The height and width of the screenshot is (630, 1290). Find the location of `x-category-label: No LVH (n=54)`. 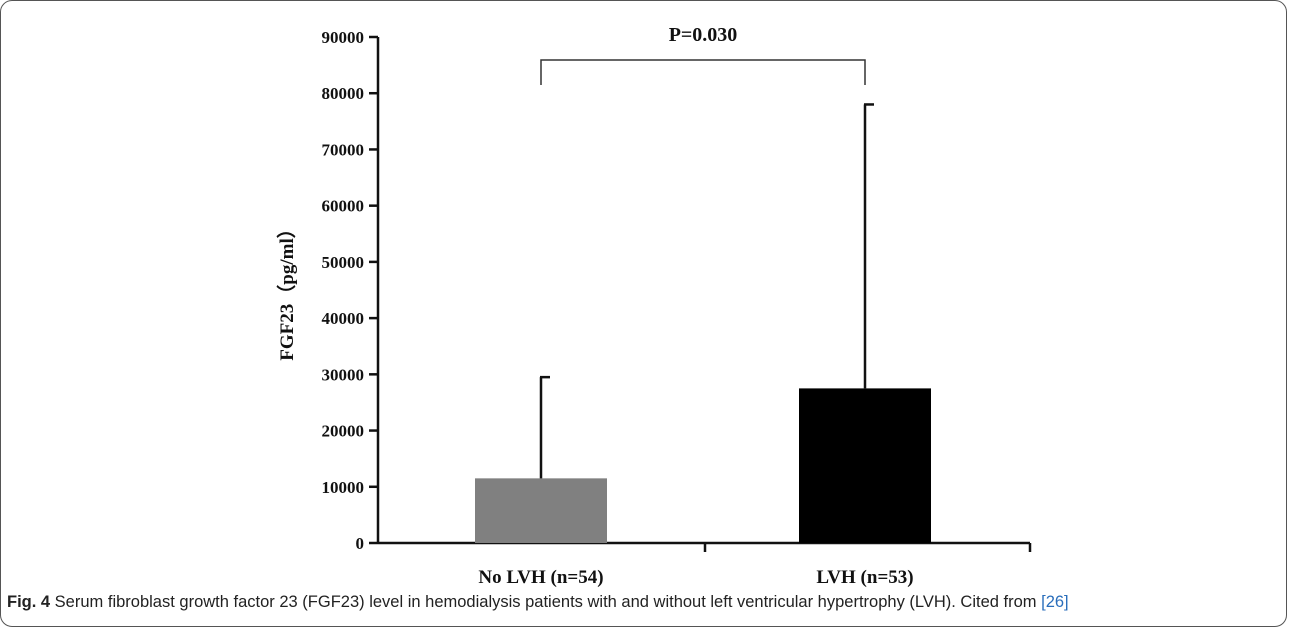

x-category-label: No LVH (n=54) is located at coordinates (540, 577).